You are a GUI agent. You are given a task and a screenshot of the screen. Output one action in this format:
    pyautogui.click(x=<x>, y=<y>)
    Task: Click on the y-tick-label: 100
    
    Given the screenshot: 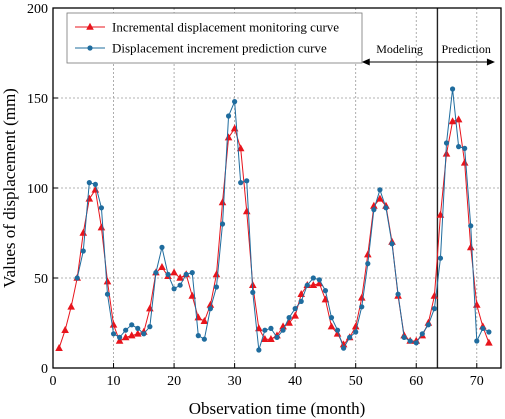 What is the action you would take?
    pyautogui.click(x=37, y=189)
    